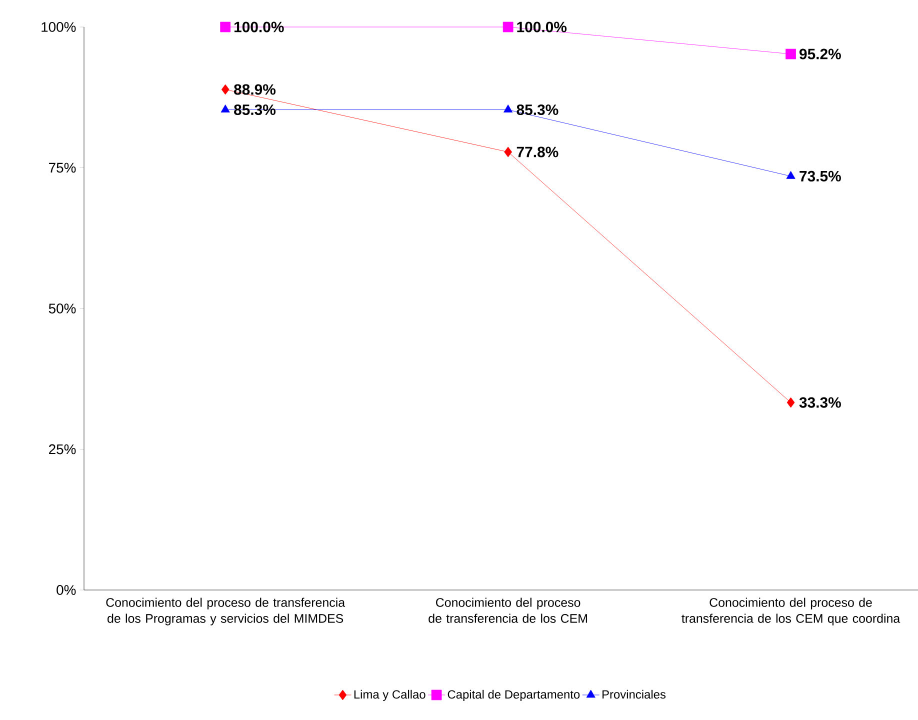  I want to click on y-tick-label: 50%, so click(62, 309).